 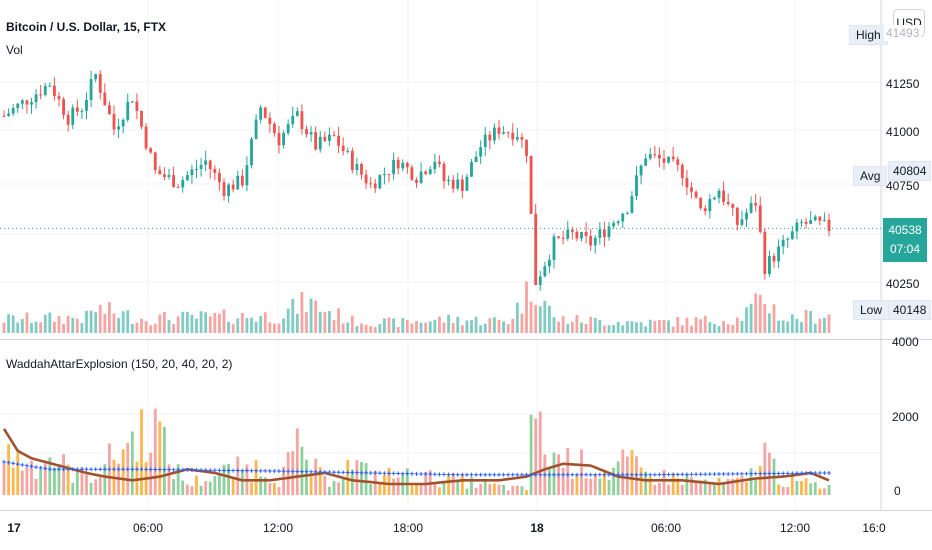 What do you see at coordinates (874, 528) in the screenshot?
I see `time-tick: 16:0` at bounding box center [874, 528].